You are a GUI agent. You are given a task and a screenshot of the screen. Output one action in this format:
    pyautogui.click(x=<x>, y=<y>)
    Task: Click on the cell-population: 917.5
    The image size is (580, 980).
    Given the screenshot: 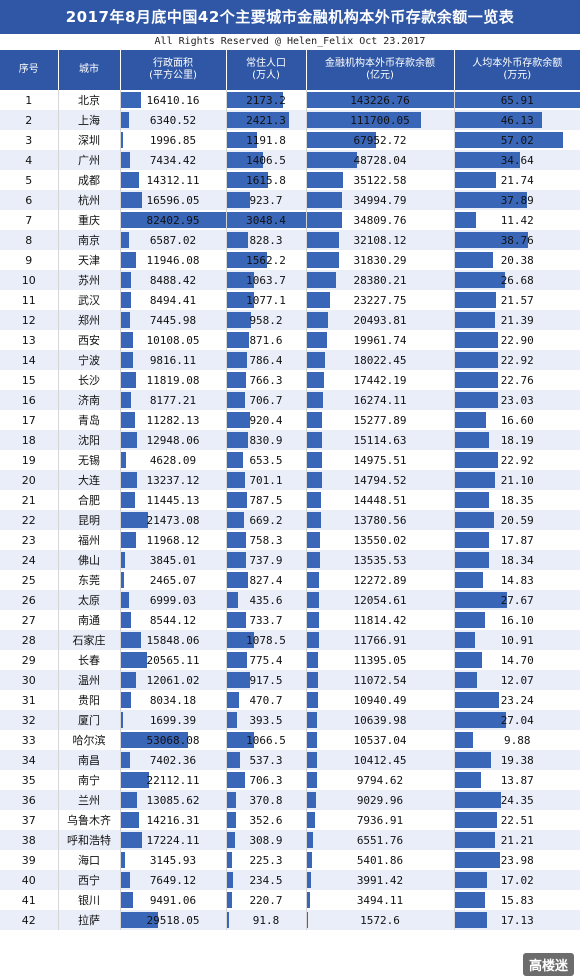 What is the action you would take?
    pyautogui.click(x=266, y=680)
    